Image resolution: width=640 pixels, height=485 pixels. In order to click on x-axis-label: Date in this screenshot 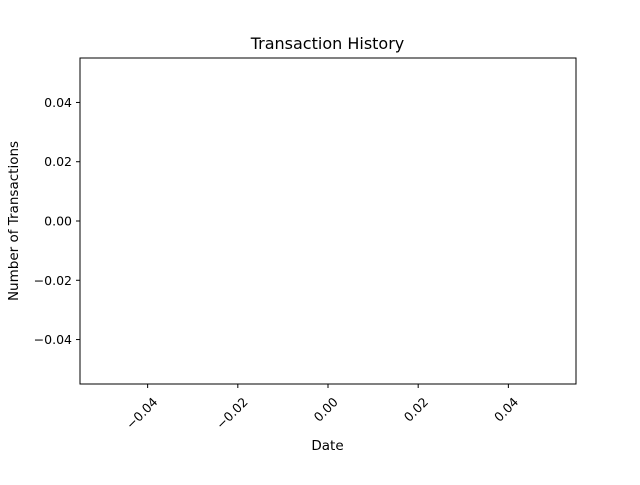, I will do `click(327, 446)`.